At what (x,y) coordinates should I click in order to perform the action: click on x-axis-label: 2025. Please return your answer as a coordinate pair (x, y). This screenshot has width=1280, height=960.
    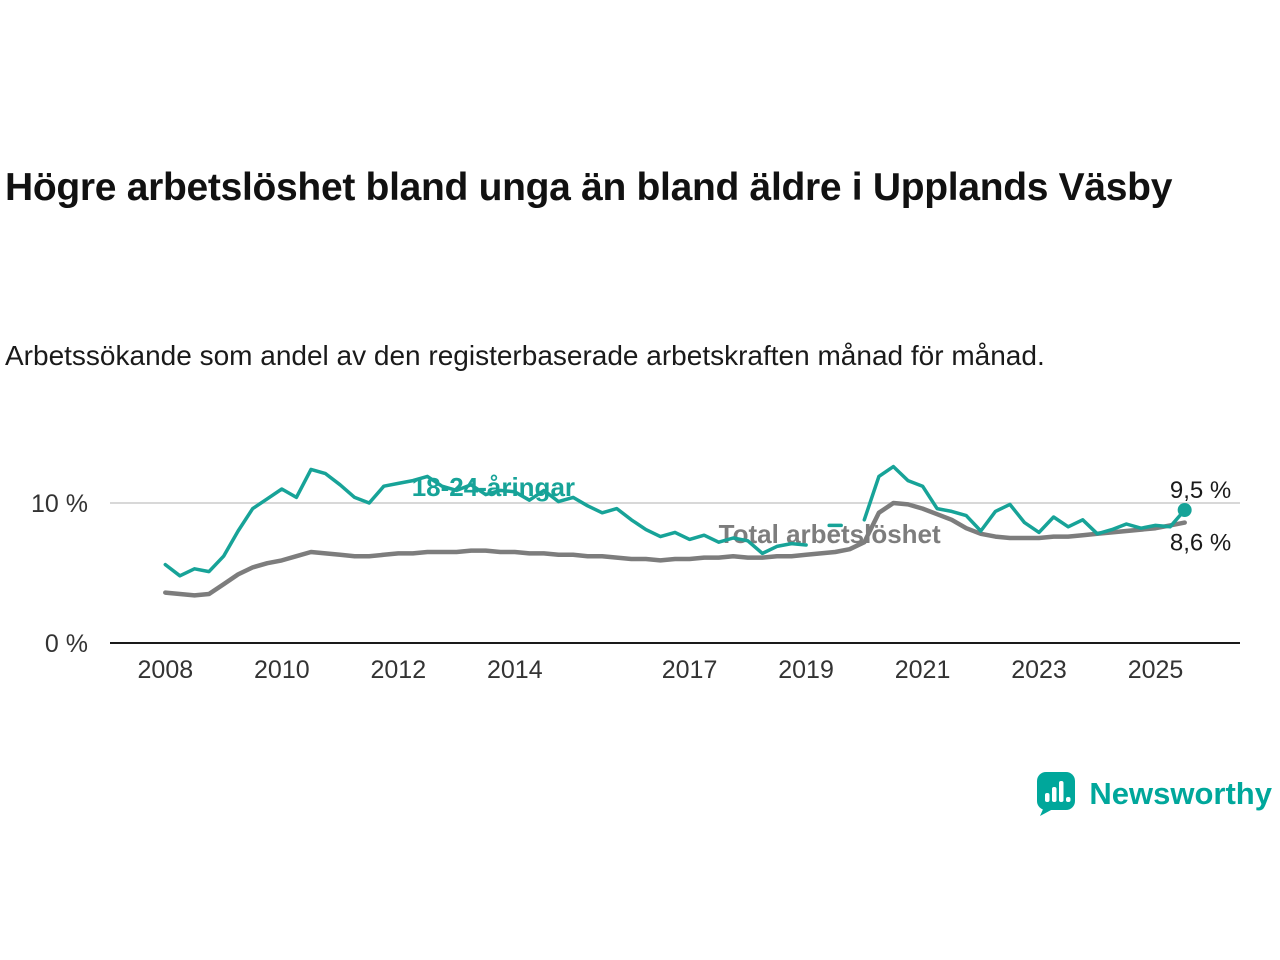
    Looking at the image, I should click on (1156, 670).